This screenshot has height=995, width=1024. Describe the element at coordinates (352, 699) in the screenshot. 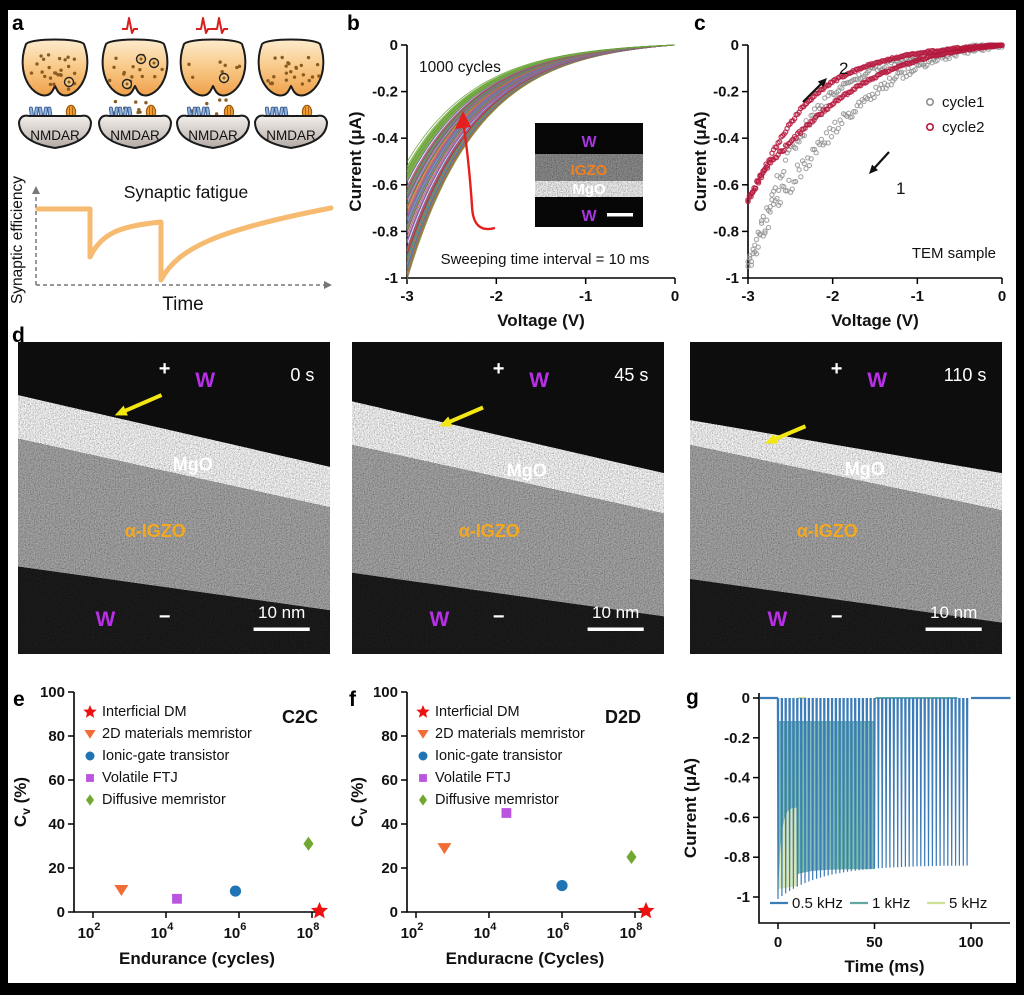

I see `panel-letter-f: f` at that location.